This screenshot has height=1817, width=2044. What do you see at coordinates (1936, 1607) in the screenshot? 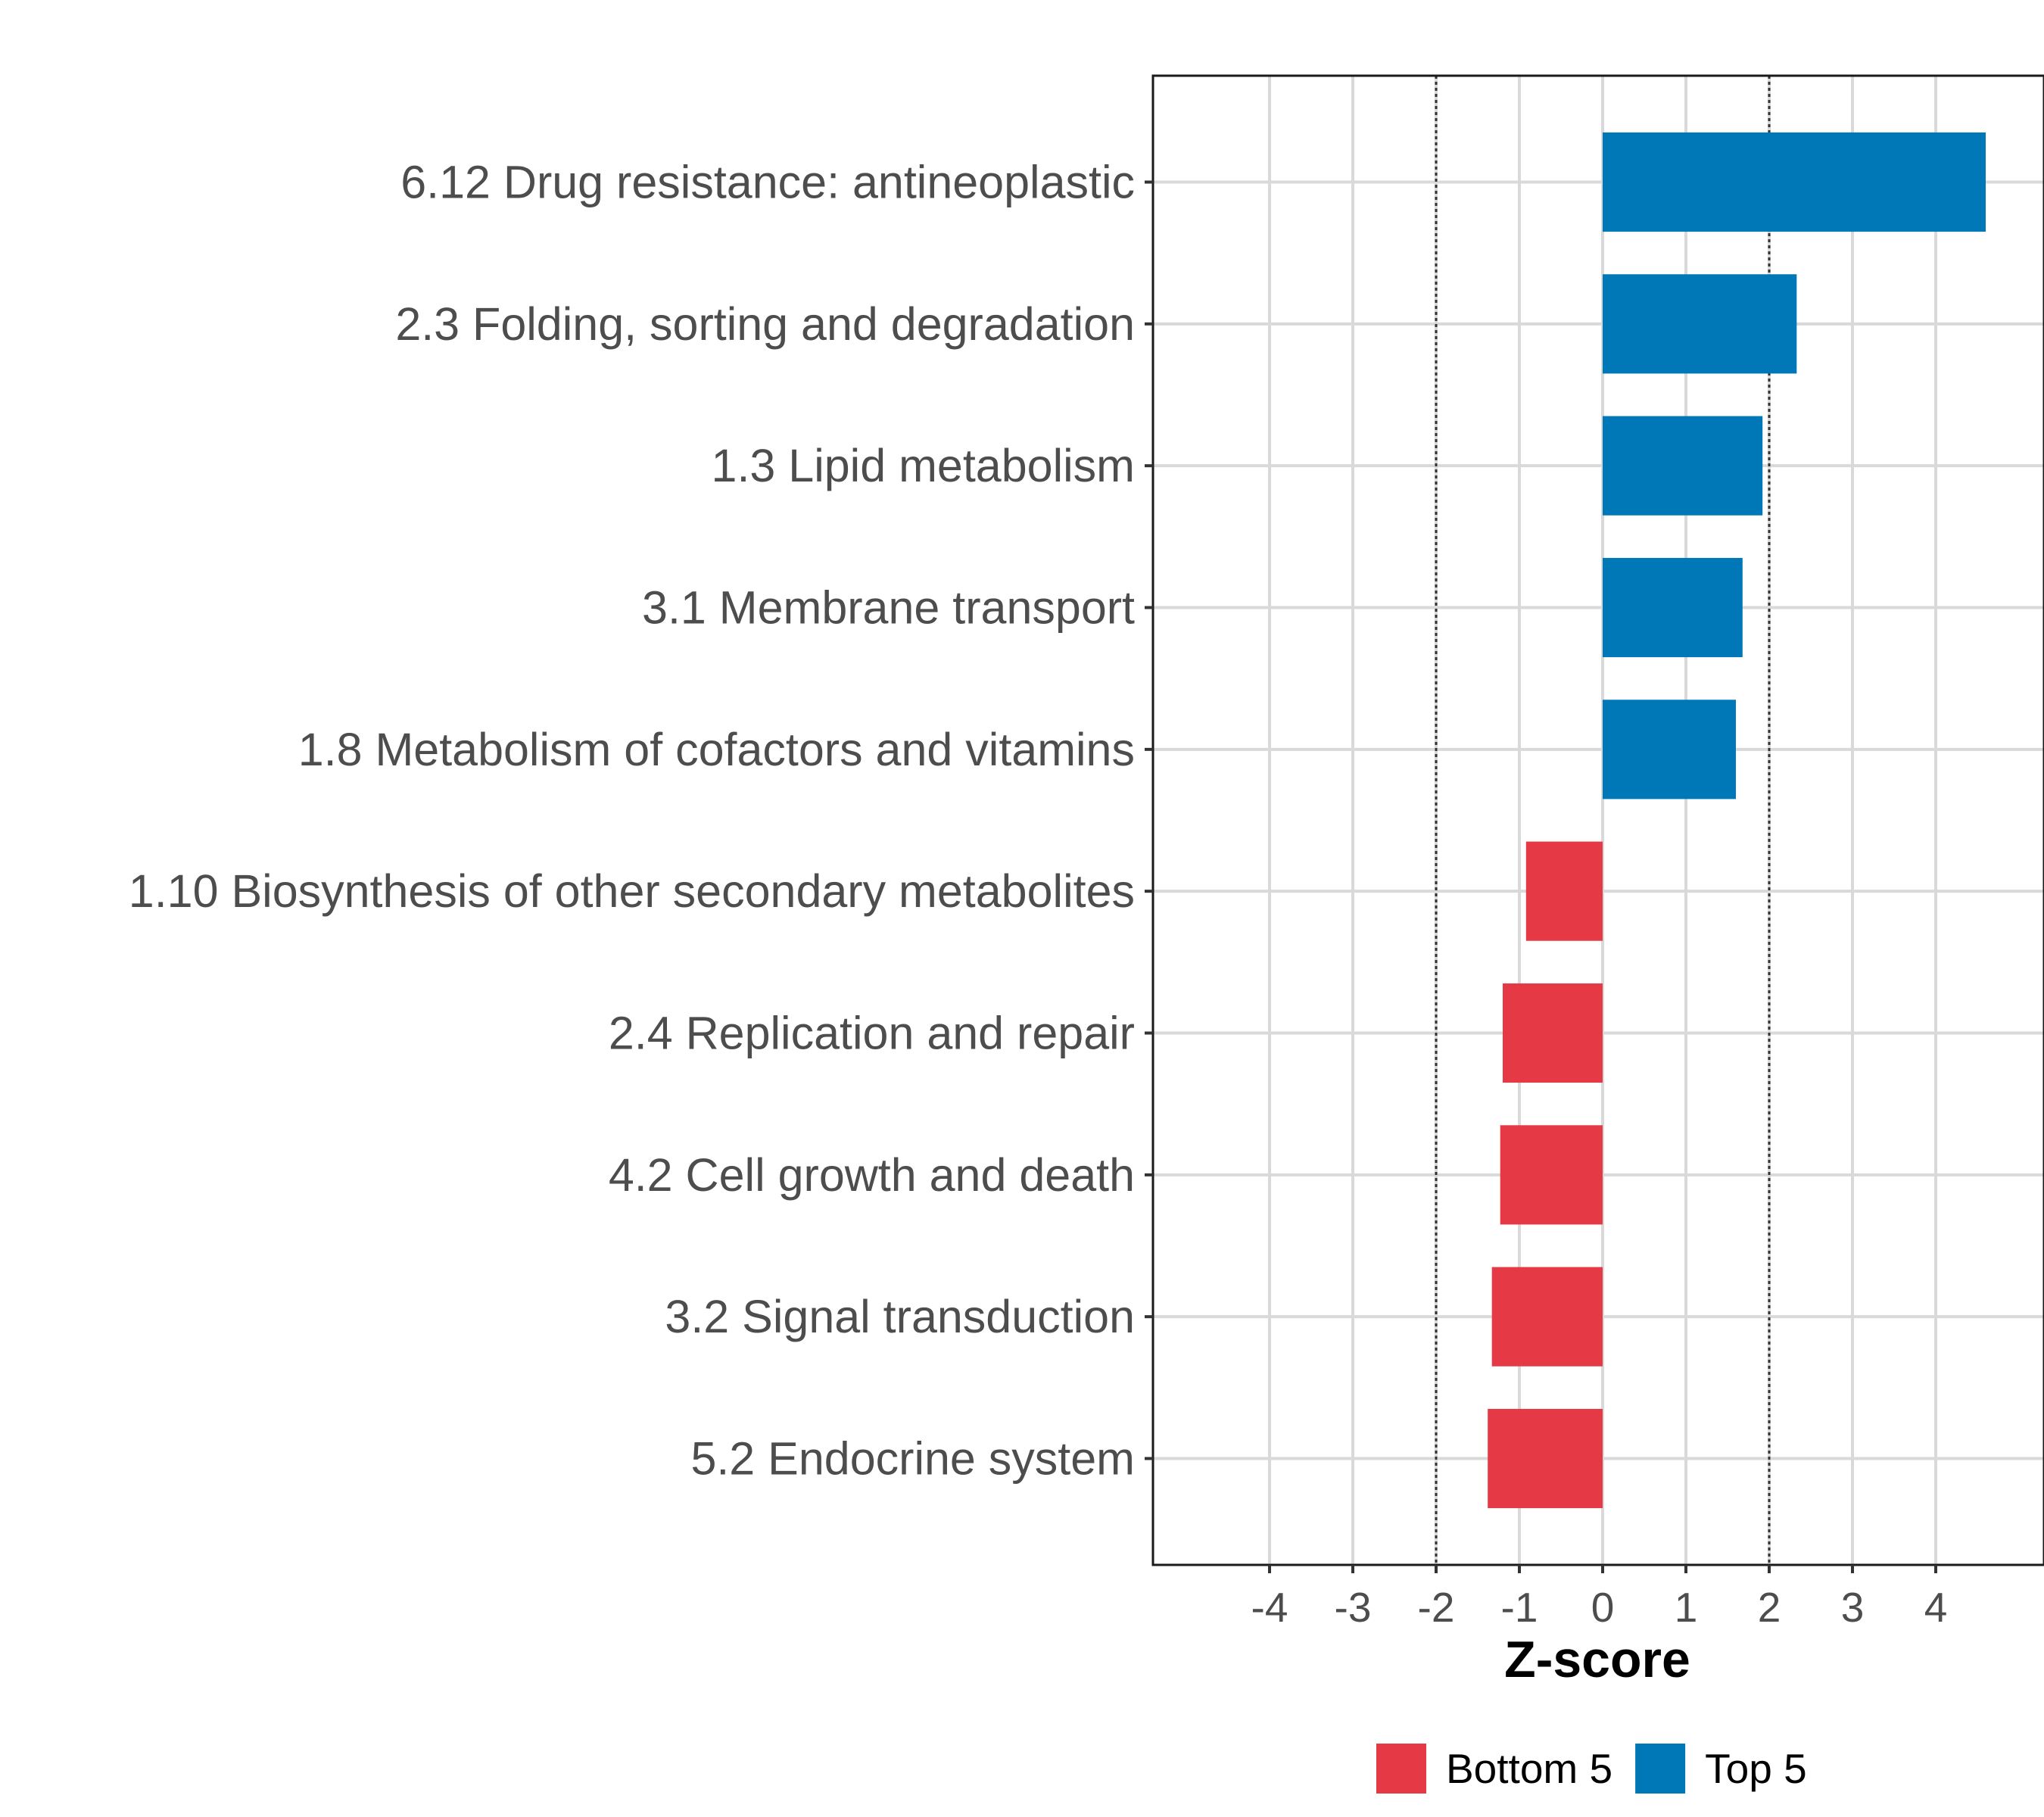
I see `x-tick-label: 4` at bounding box center [1936, 1607].